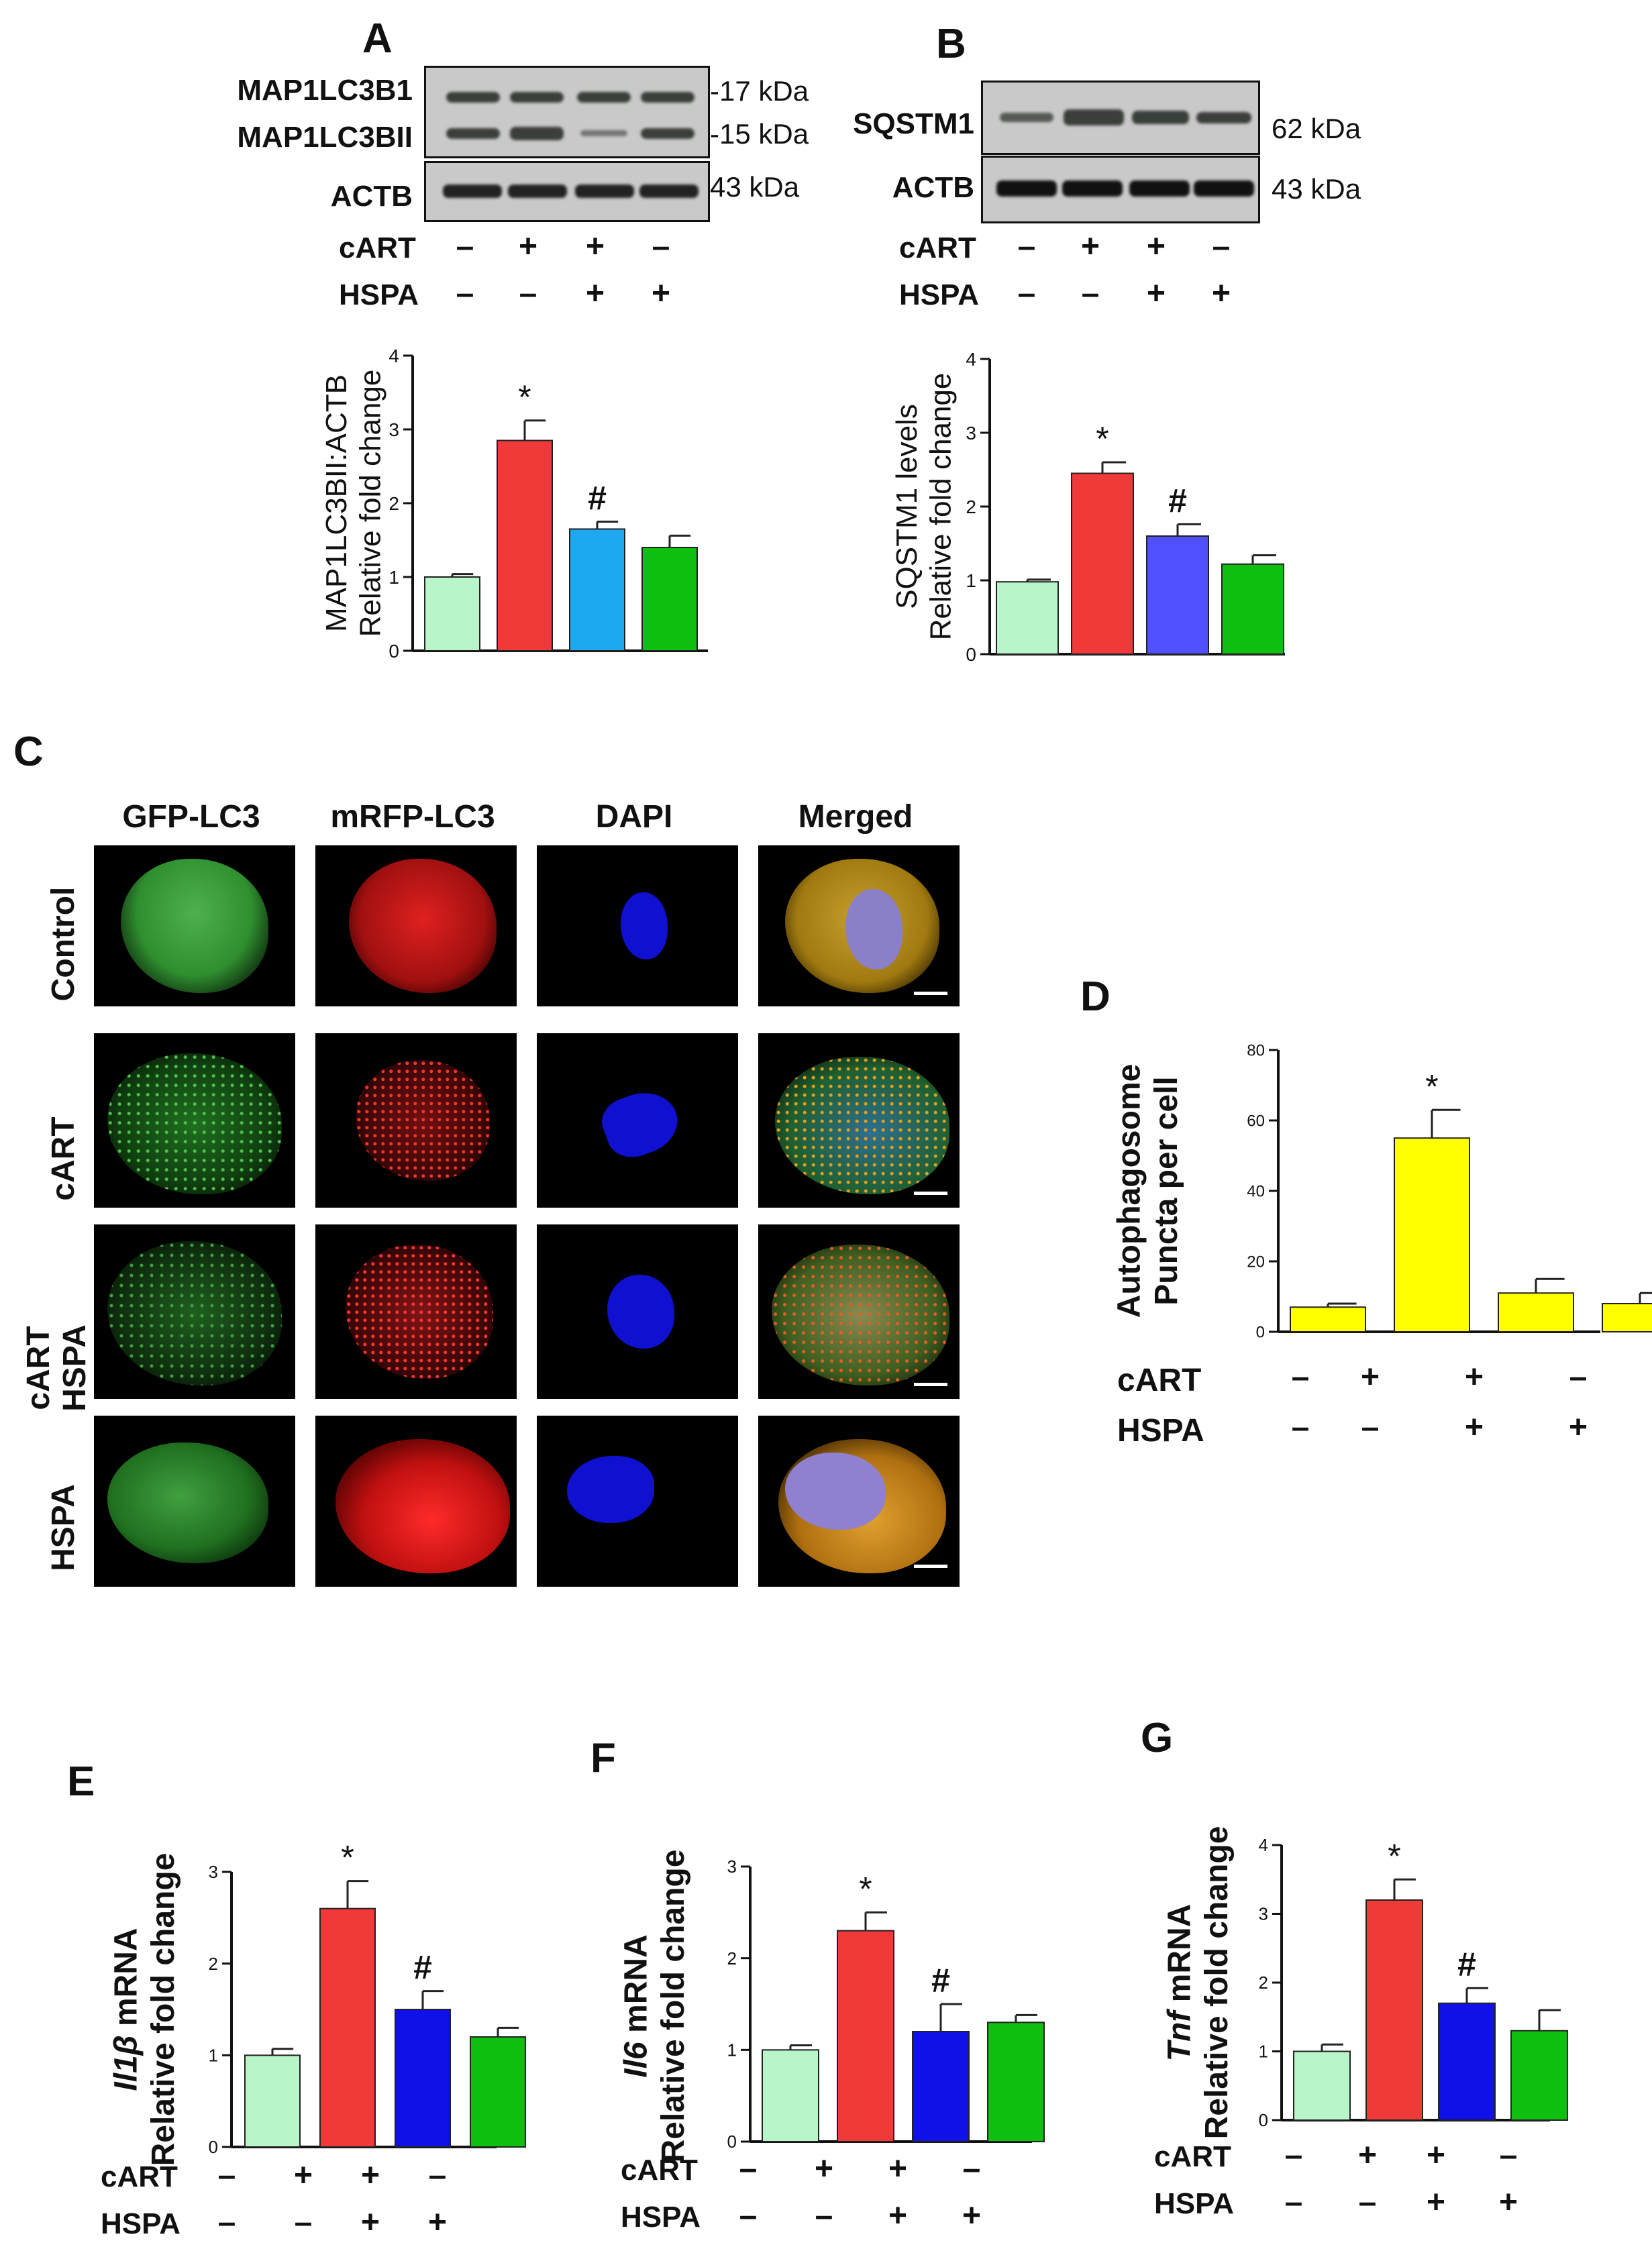 This screenshot has height=2257, width=1652. What do you see at coordinates (1194, 2203) in the screenshot?
I see `hspa-label-g: HSPA` at bounding box center [1194, 2203].